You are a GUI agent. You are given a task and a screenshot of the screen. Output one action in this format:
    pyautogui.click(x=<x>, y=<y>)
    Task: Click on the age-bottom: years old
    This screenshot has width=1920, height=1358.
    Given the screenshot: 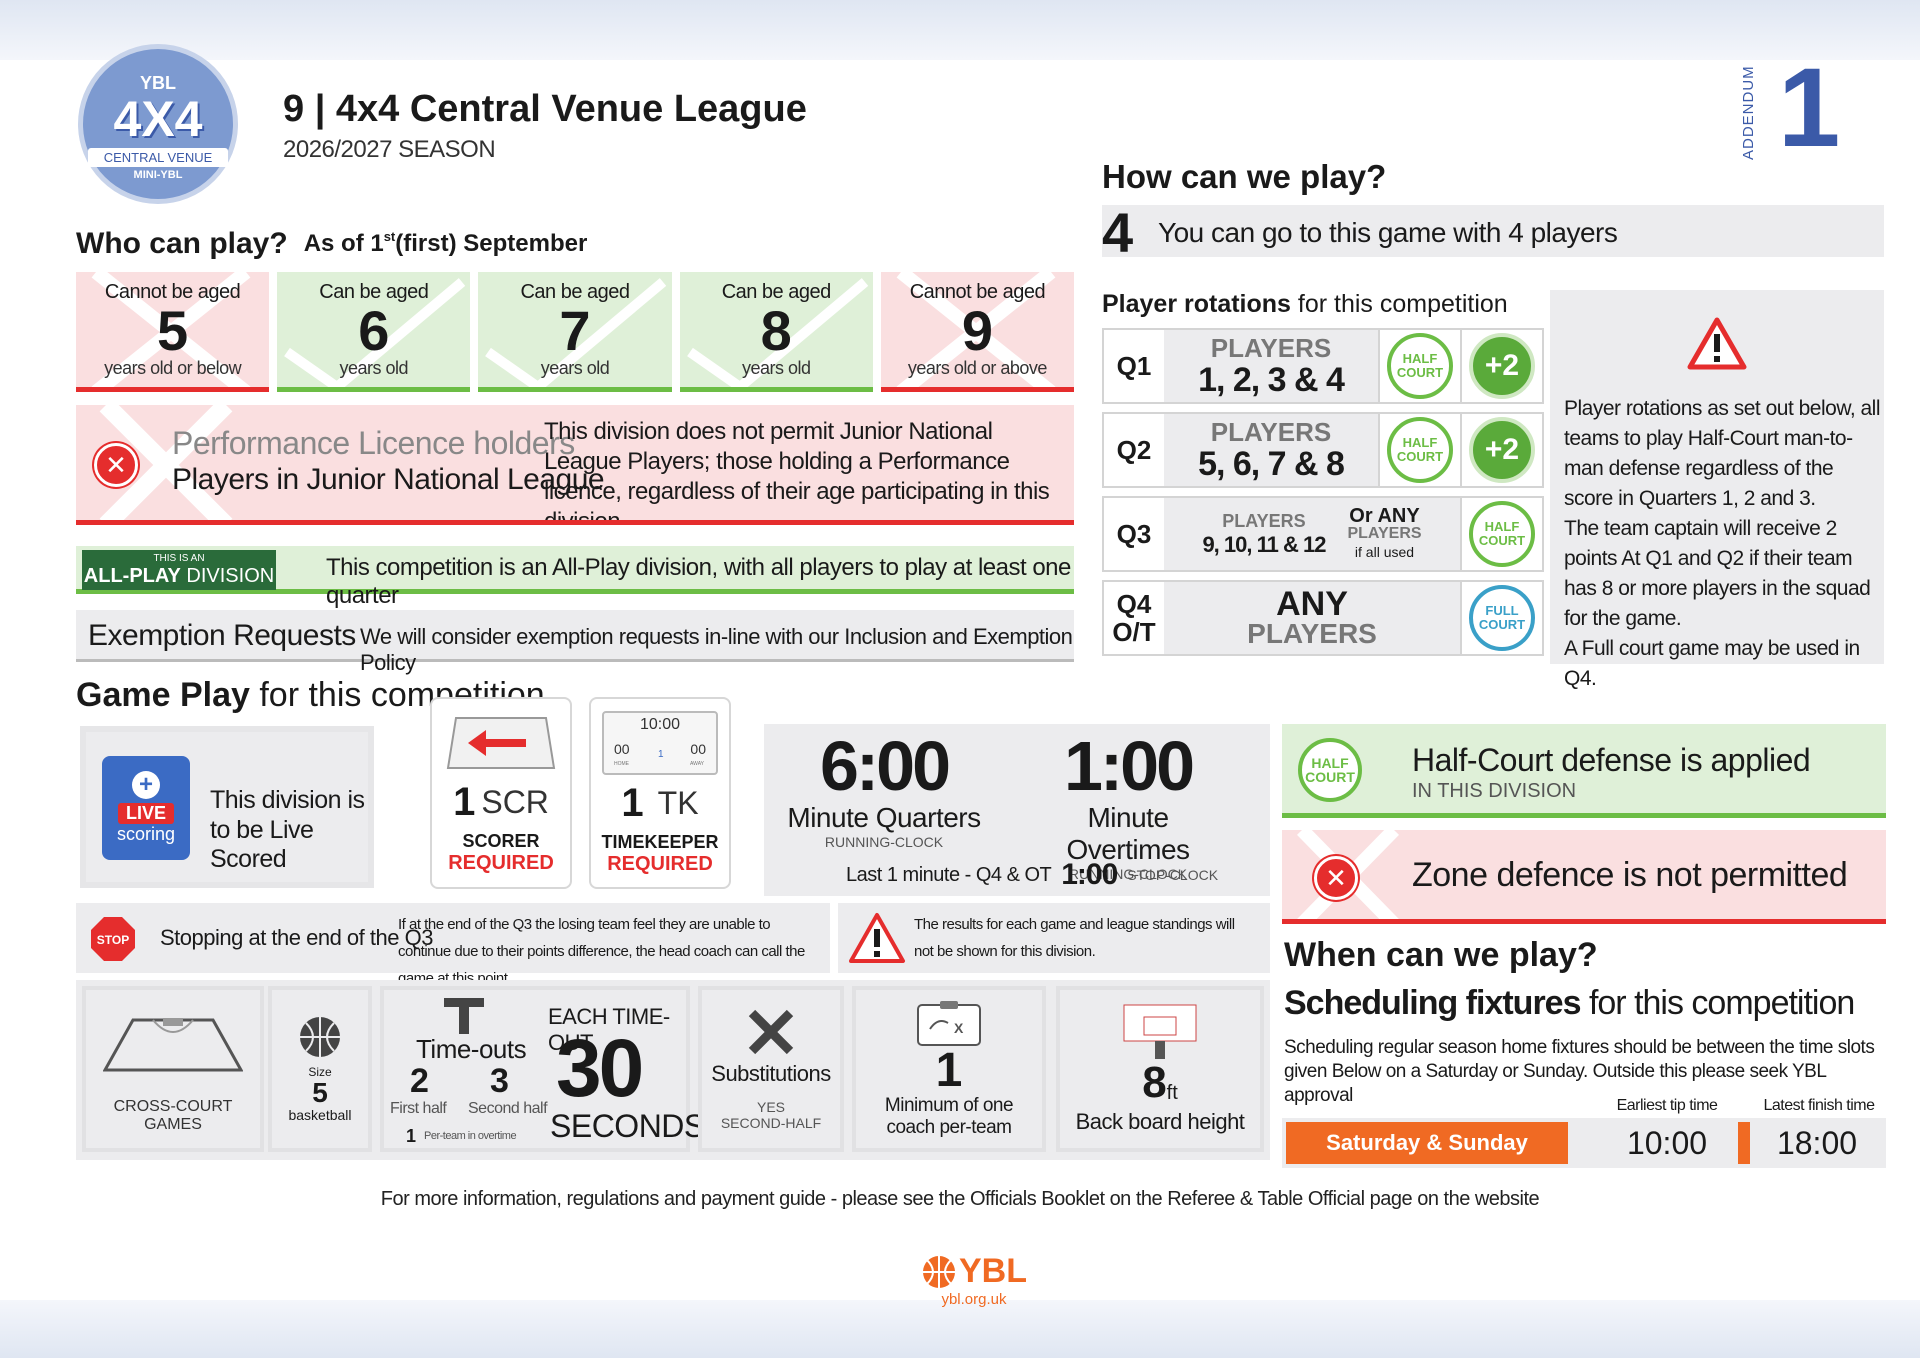 What is the action you would take?
    pyautogui.click(x=776, y=367)
    